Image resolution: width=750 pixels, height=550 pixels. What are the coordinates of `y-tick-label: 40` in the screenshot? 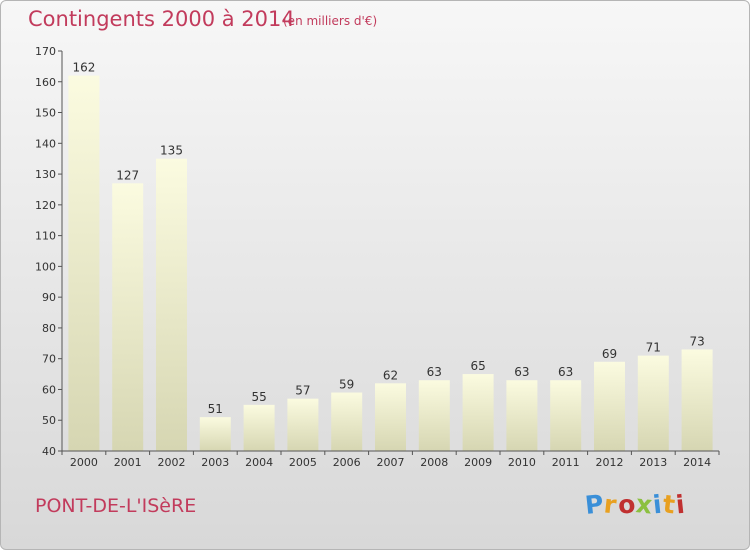 It's located at (49, 451).